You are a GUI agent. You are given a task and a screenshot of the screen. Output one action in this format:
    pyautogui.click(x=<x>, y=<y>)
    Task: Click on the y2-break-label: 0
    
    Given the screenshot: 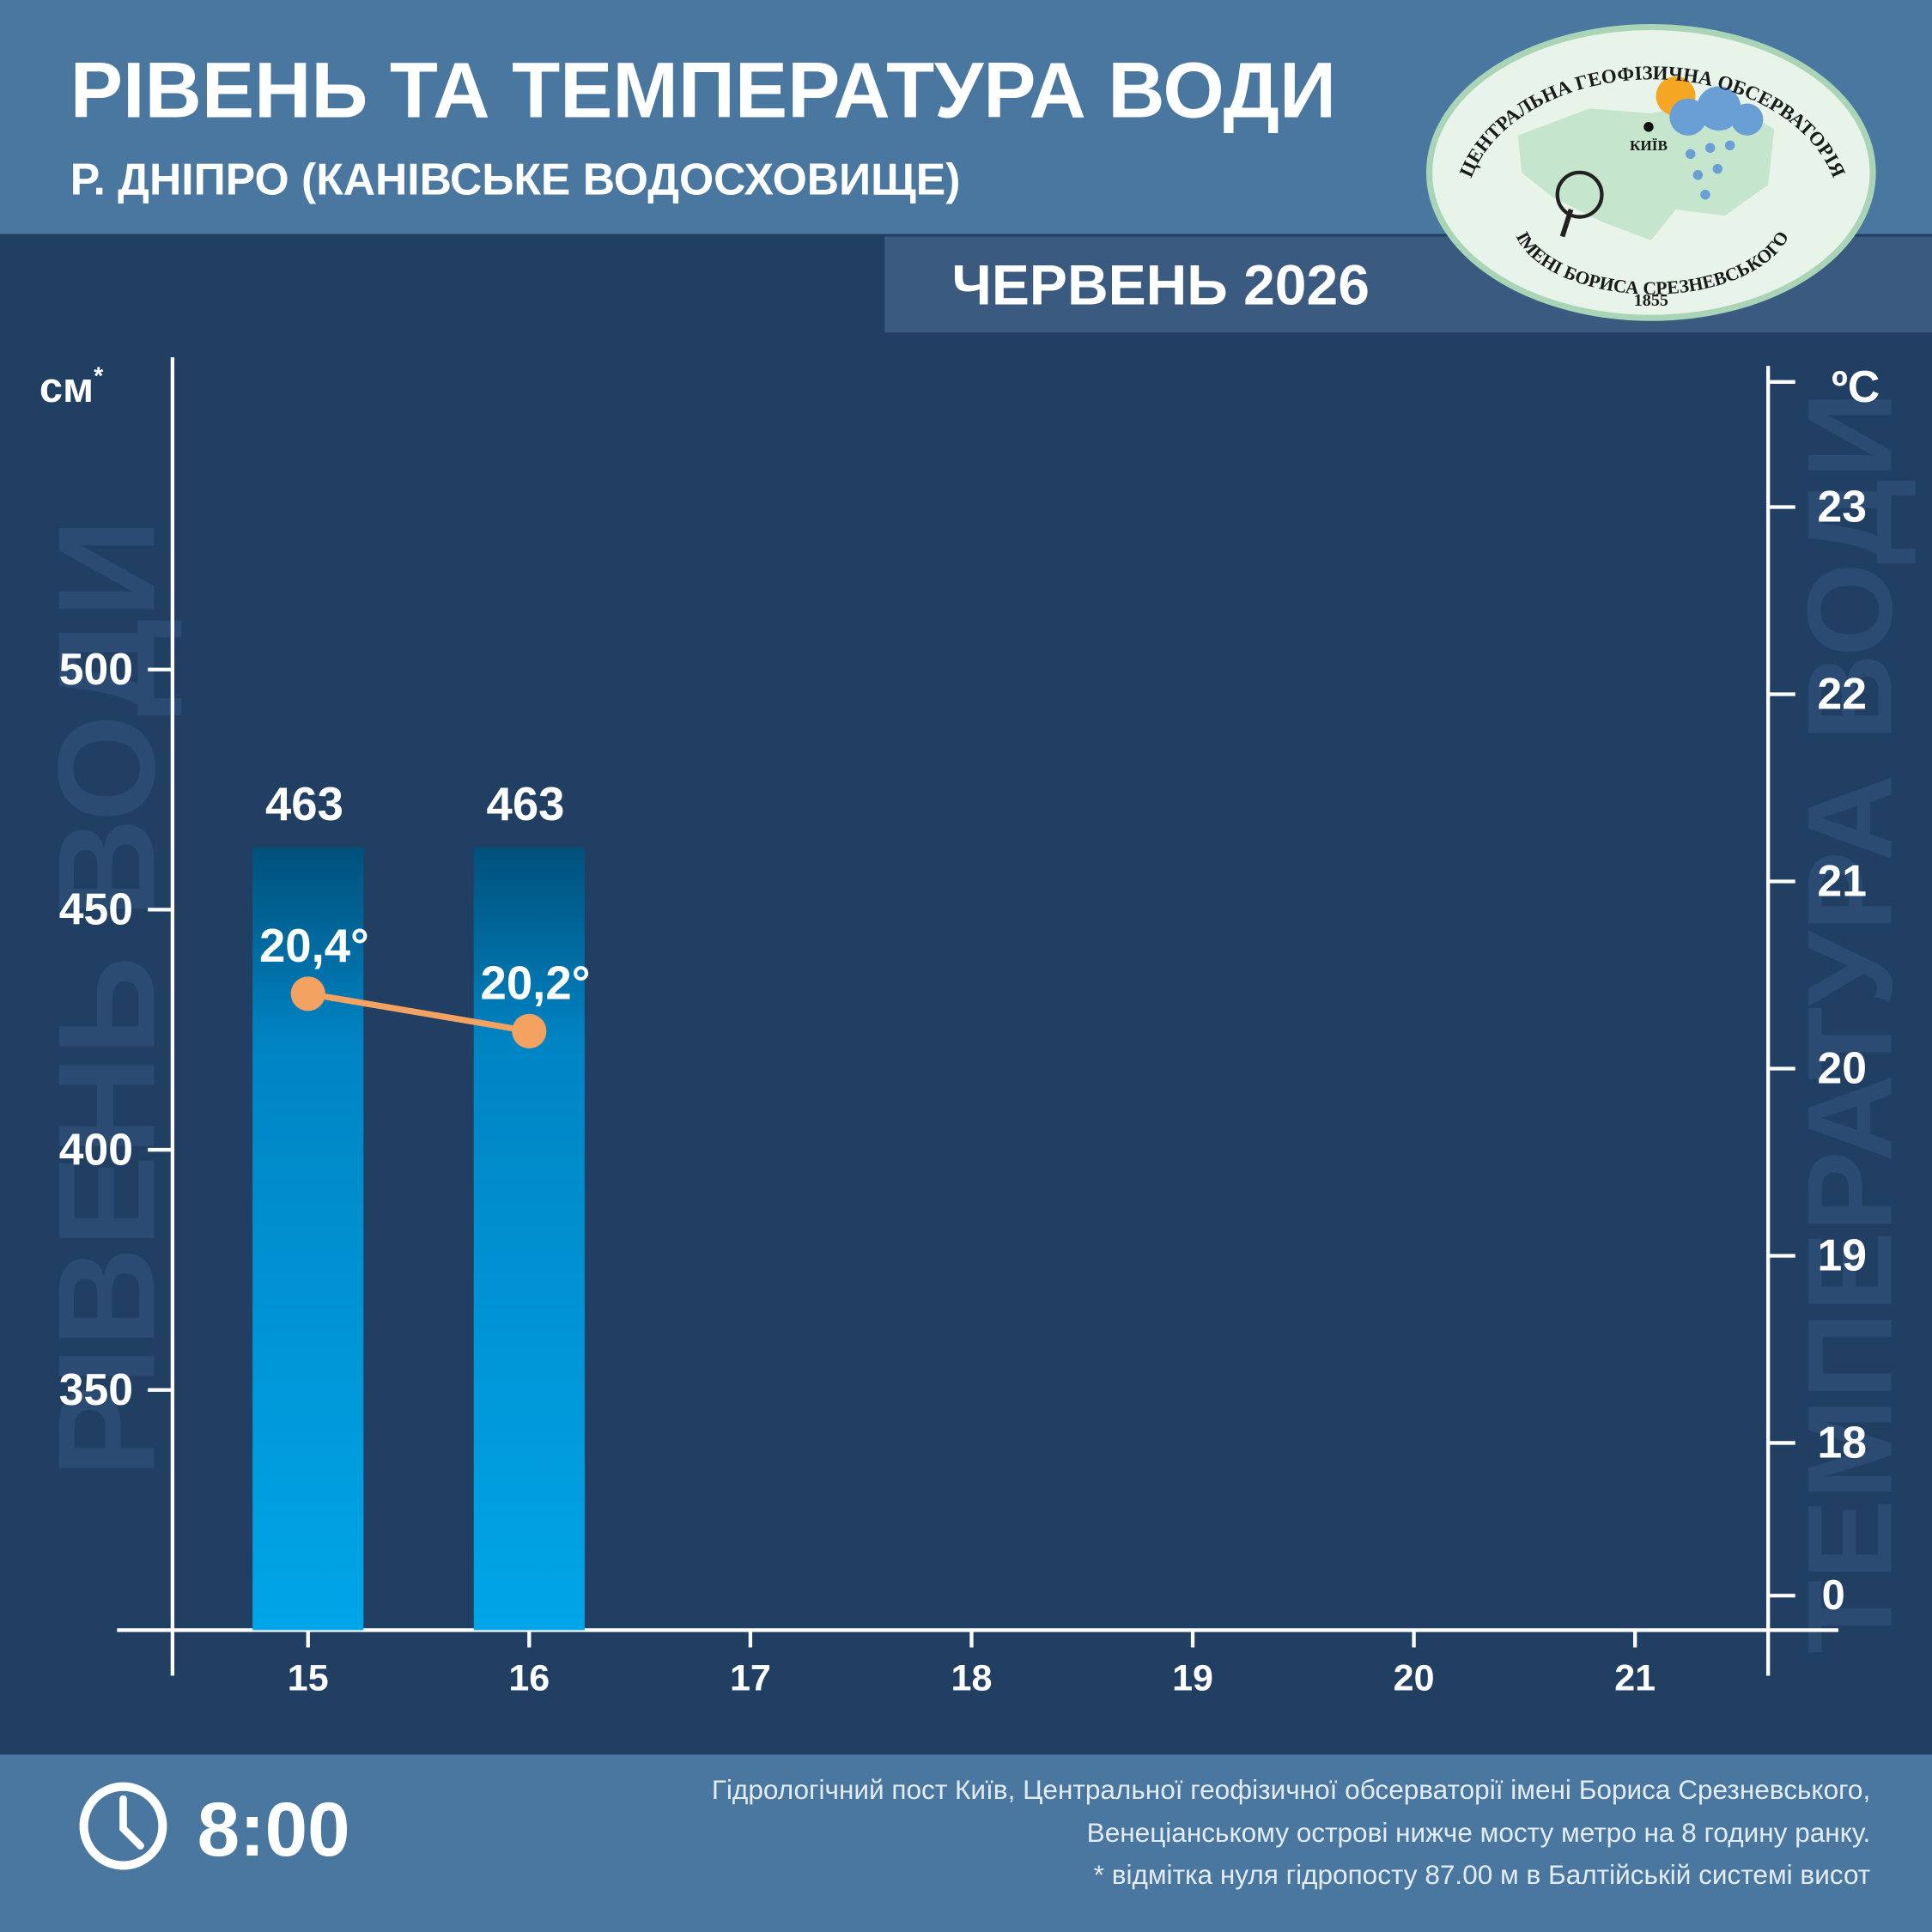 What is the action you would take?
    pyautogui.click(x=1834, y=1595)
    